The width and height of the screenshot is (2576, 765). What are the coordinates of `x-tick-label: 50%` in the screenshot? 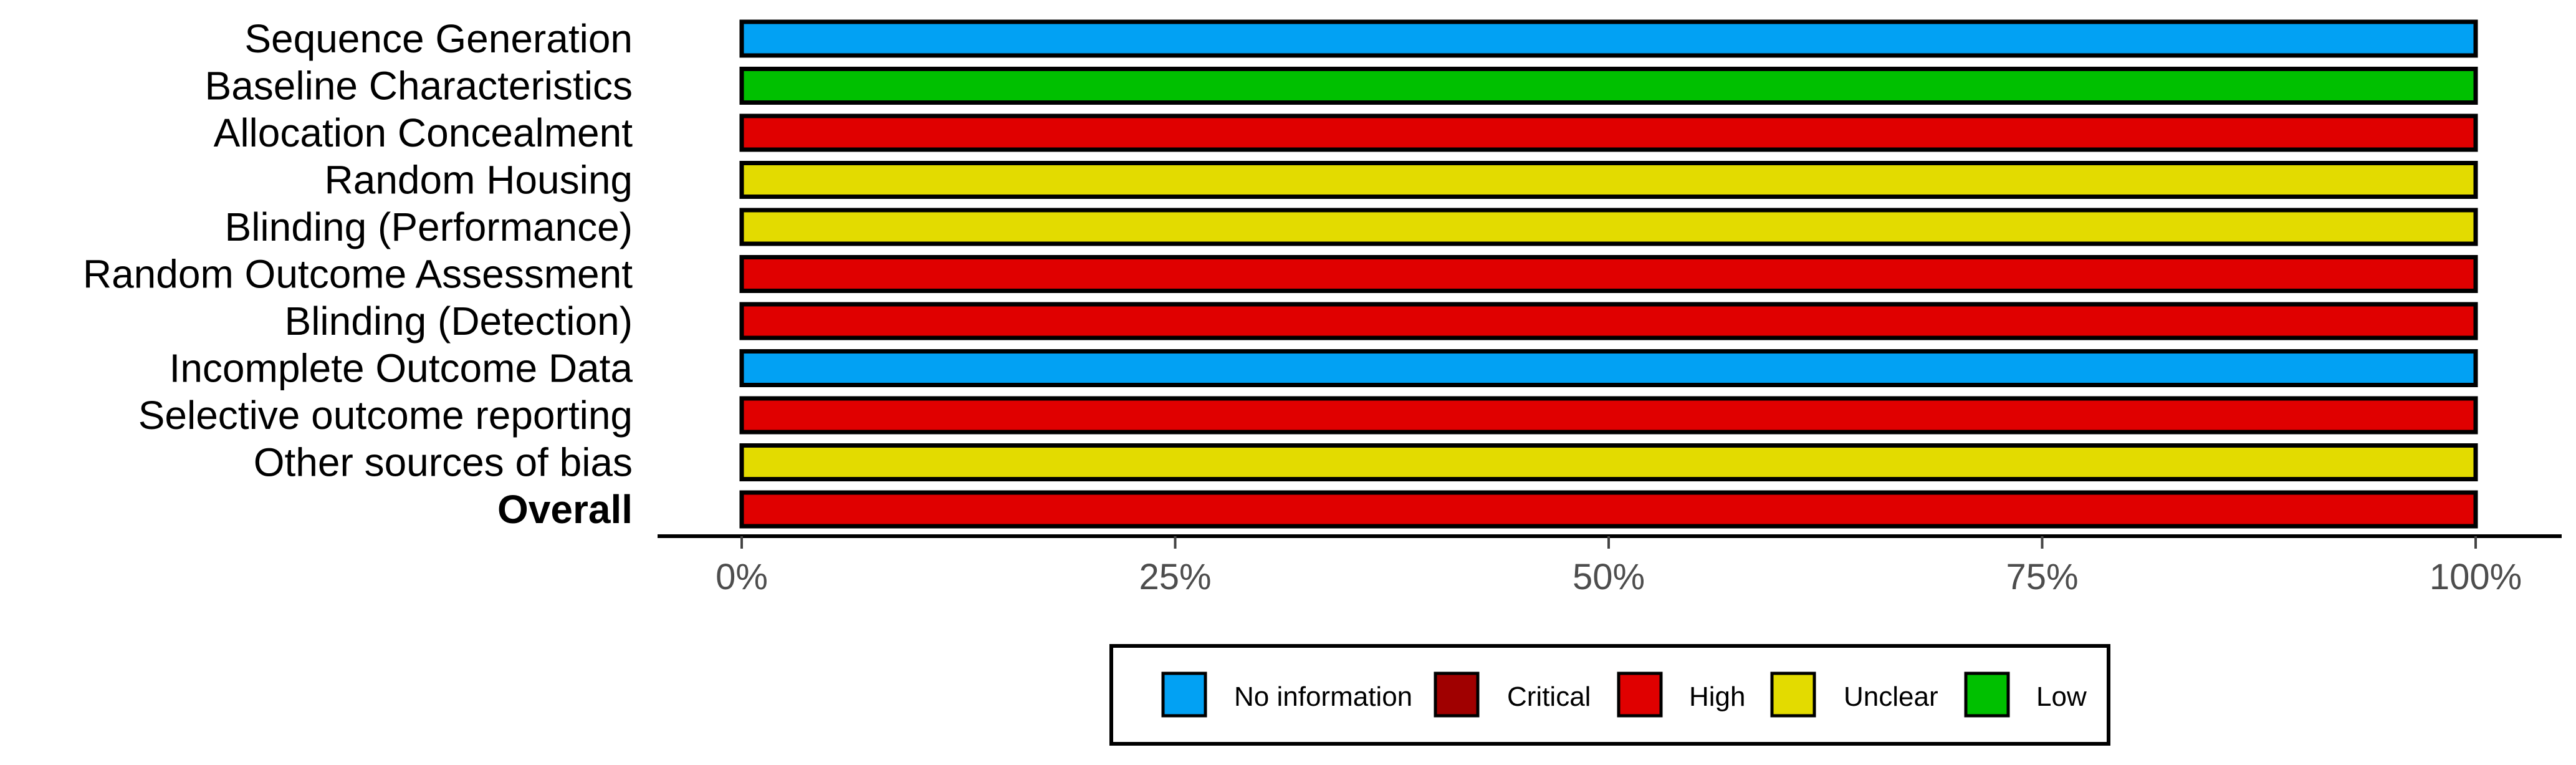 It's located at (1609, 577).